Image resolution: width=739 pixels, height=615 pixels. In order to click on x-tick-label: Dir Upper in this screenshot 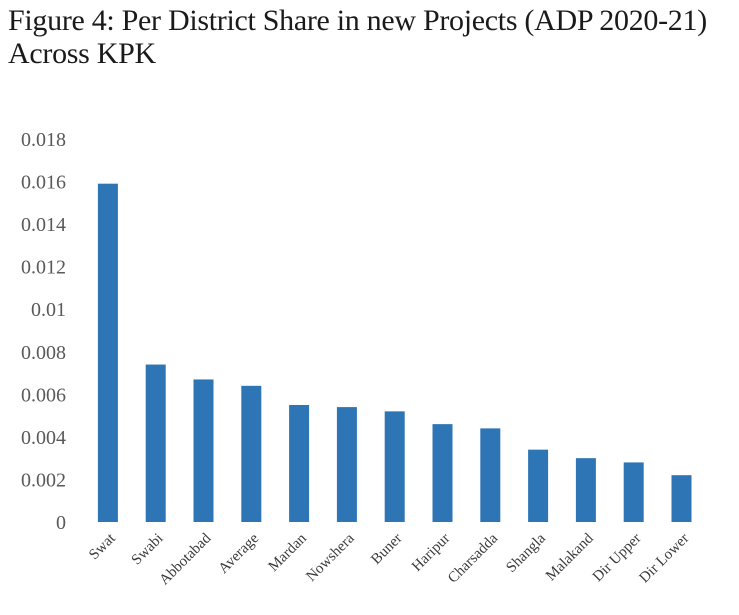, I will do `click(617, 558)`.